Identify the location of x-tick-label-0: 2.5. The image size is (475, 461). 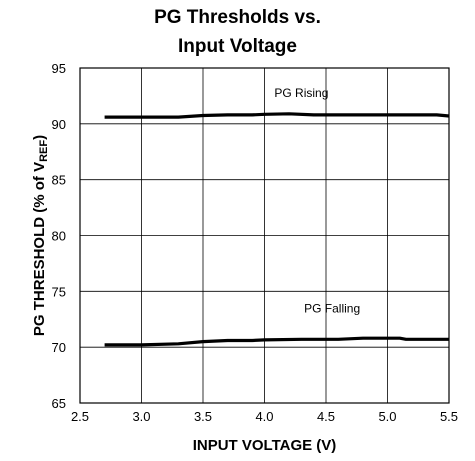
(80, 416).